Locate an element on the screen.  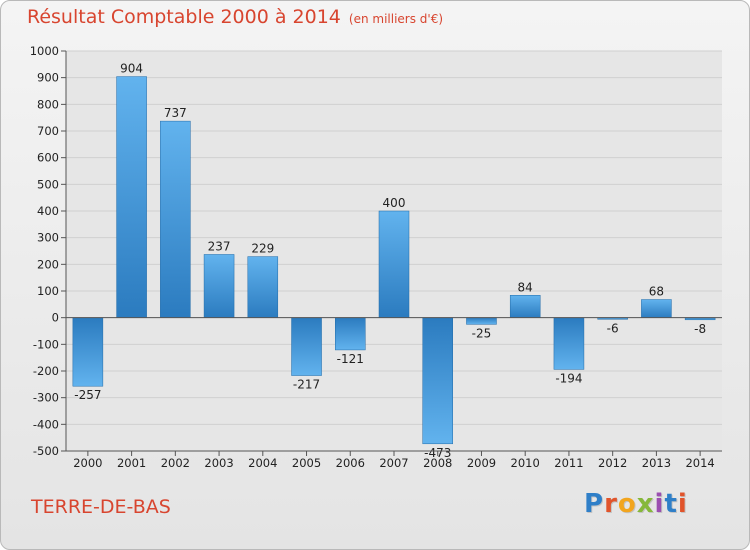
y-tick-label: -500 is located at coordinates (46, 451).